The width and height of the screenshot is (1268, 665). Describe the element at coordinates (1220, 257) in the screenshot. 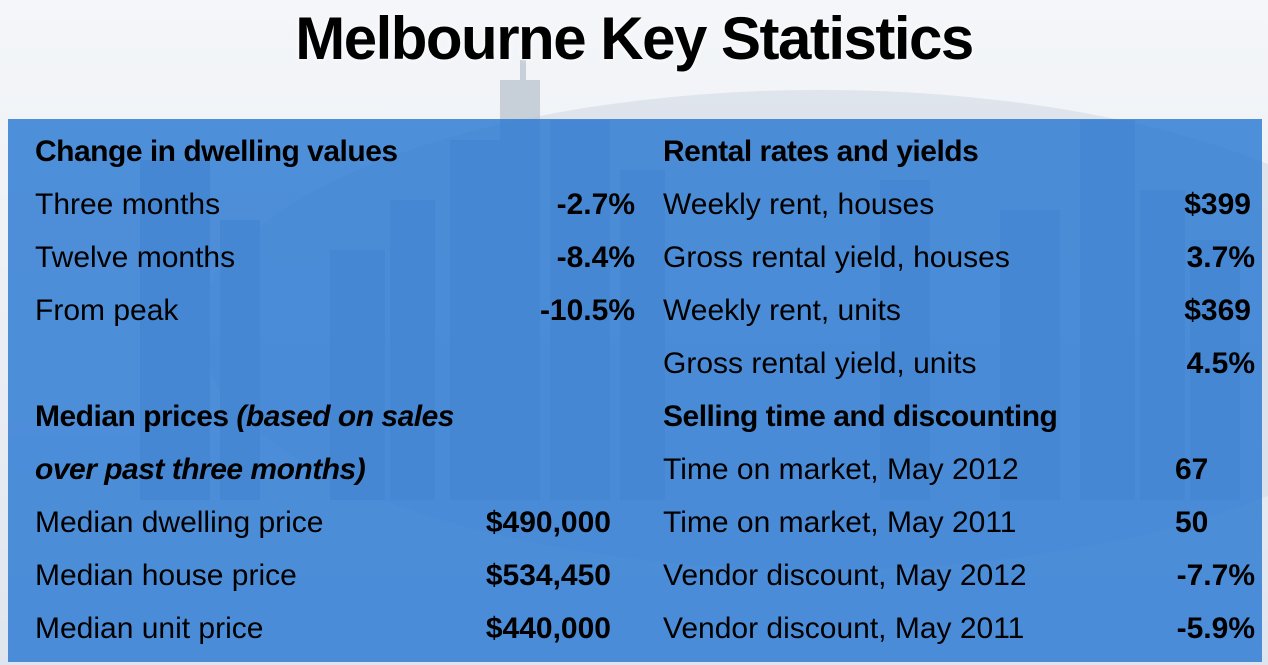

I see `stat-value: 3.7%` at that location.